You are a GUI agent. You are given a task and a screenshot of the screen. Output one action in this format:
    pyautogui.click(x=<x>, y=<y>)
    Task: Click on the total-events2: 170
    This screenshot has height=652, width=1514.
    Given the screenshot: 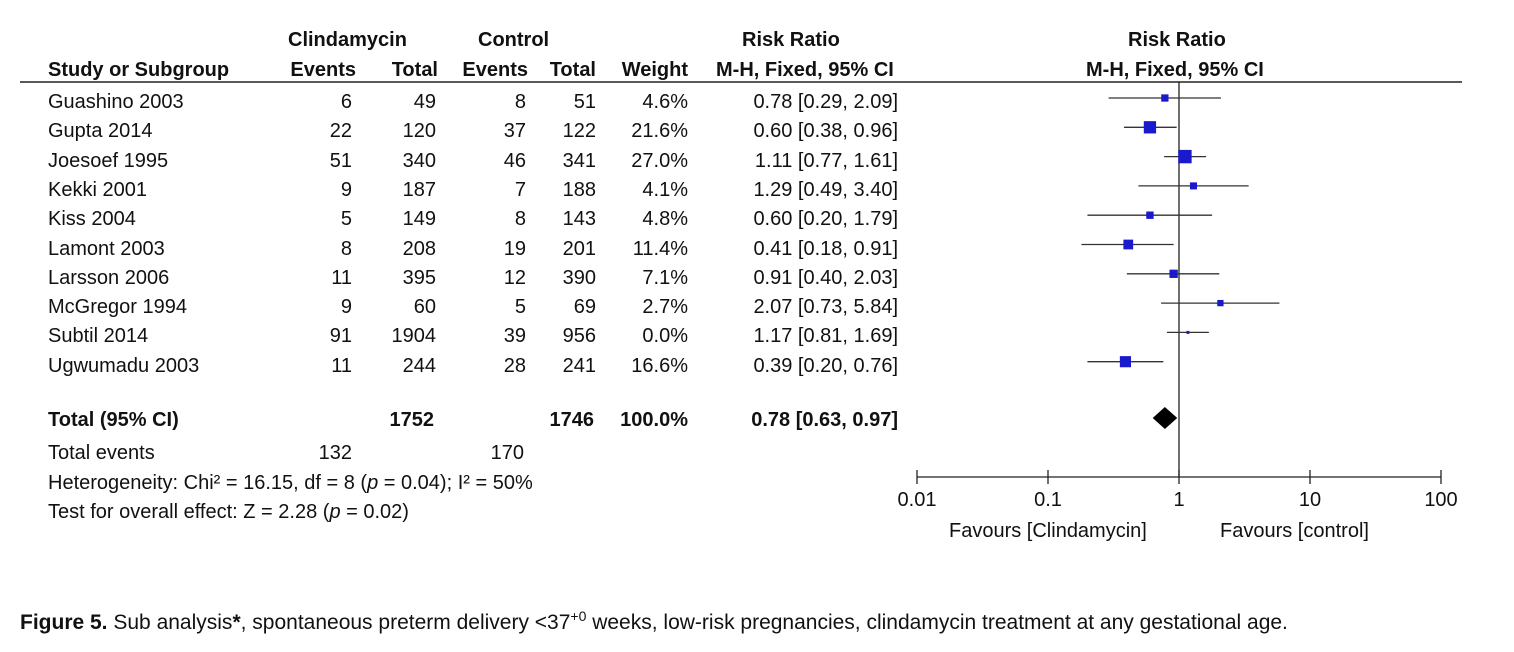 What is the action you would take?
    pyautogui.click(x=507, y=453)
    